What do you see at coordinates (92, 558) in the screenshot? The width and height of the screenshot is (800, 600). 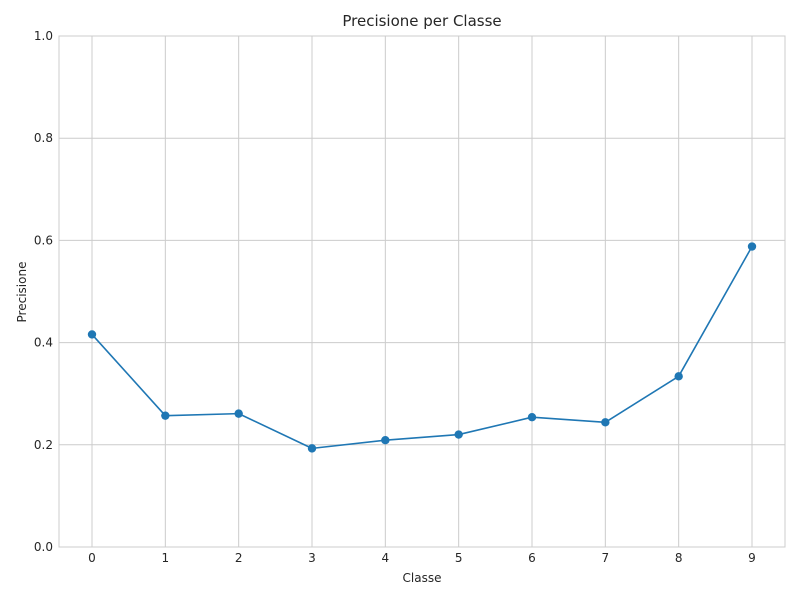 I see `x-tick-label: 0` at bounding box center [92, 558].